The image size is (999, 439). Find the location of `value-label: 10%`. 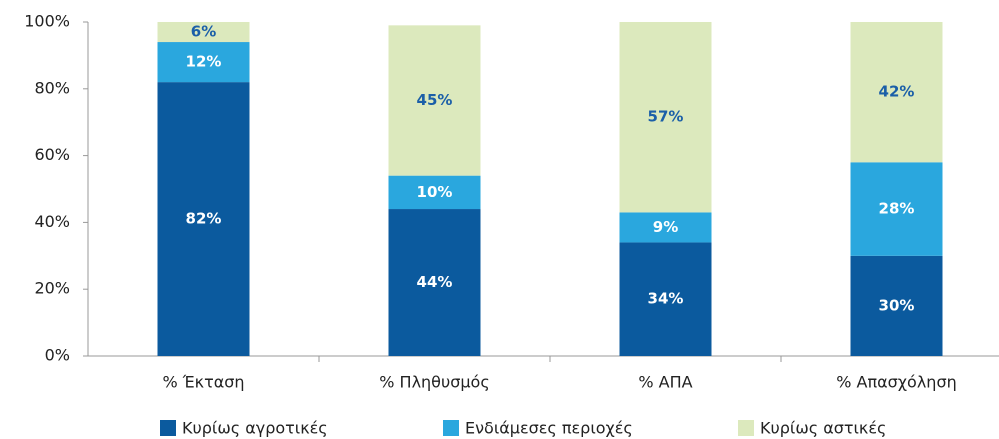

value-label: 10% is located at coordinates (435, 192).